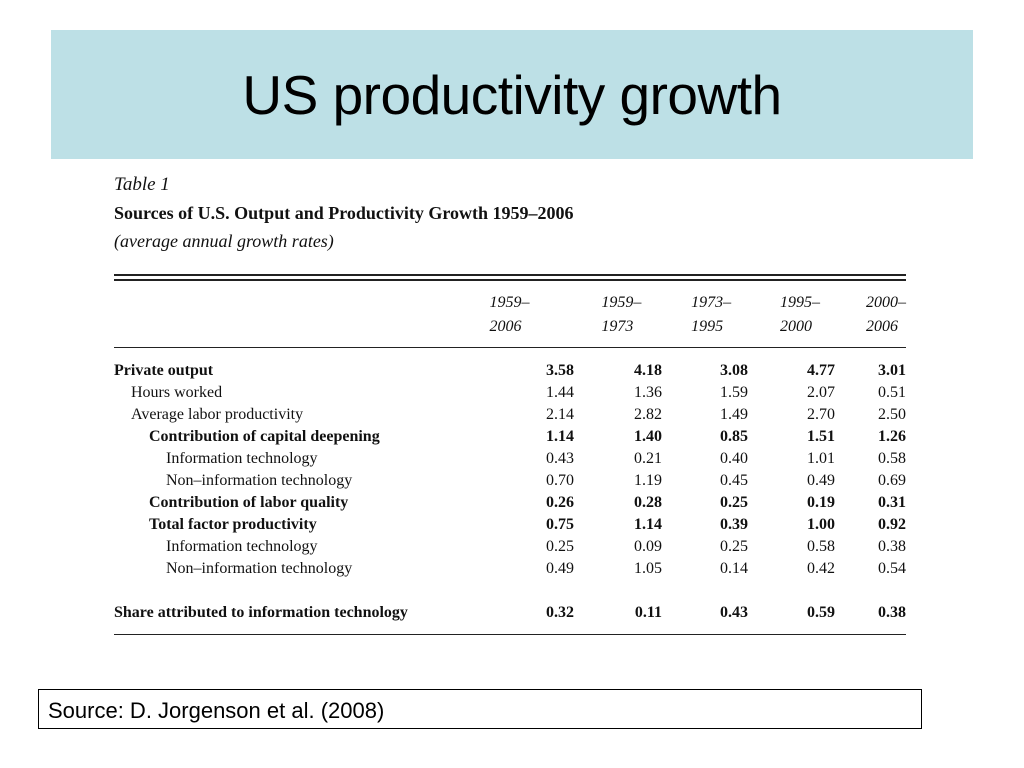  I want to click on cell: 1.59, so click(734, 392).